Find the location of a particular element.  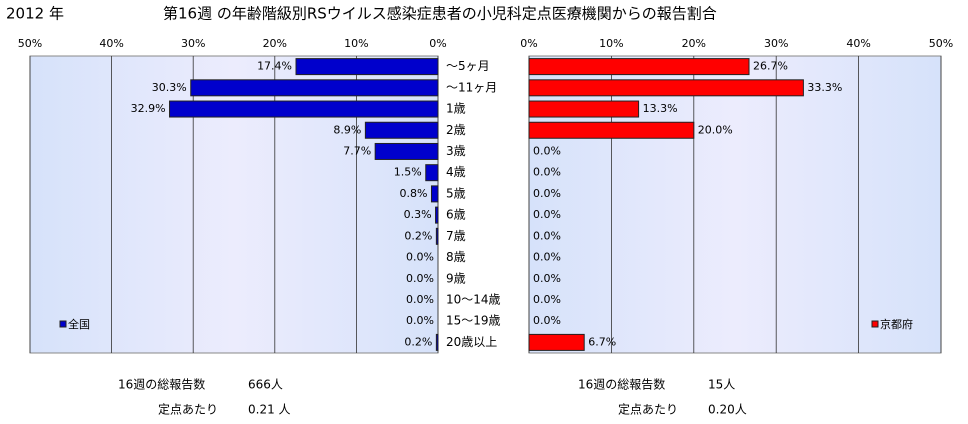

value-label: 33.3% is located at coordinates (824, 87).